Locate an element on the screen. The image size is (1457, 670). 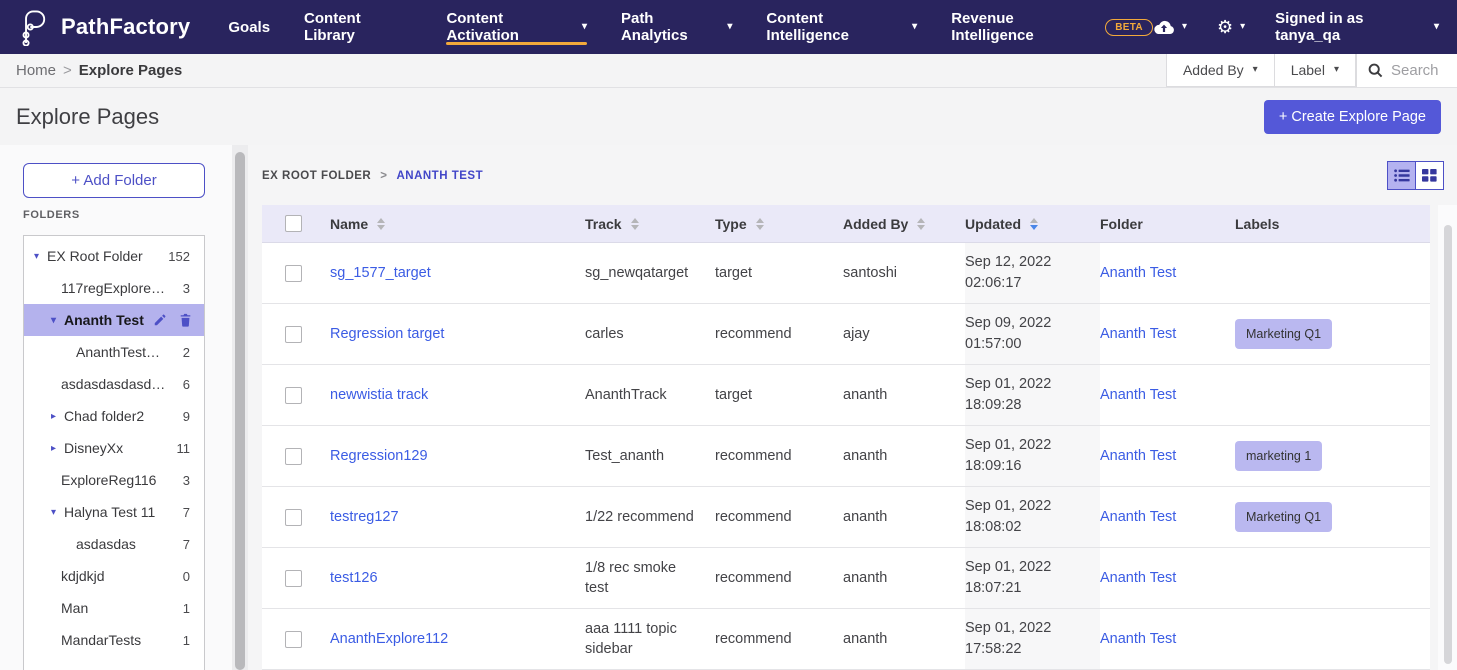
create-explore-page-button: + Create Explore Page is located at coordinates (1352, 116).